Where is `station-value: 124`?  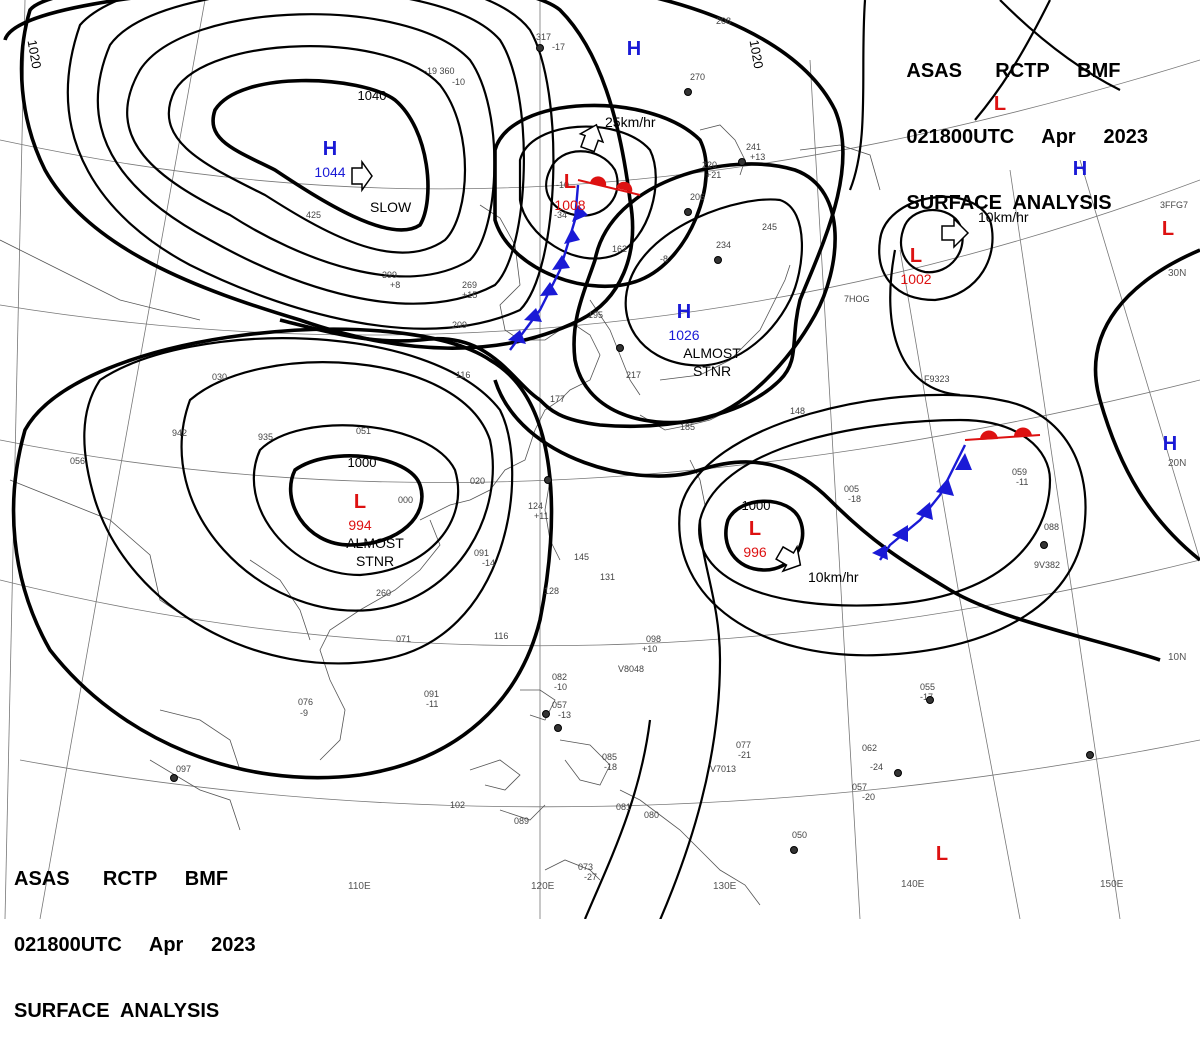 station-value: 124 is located at coordinates (535, 506).